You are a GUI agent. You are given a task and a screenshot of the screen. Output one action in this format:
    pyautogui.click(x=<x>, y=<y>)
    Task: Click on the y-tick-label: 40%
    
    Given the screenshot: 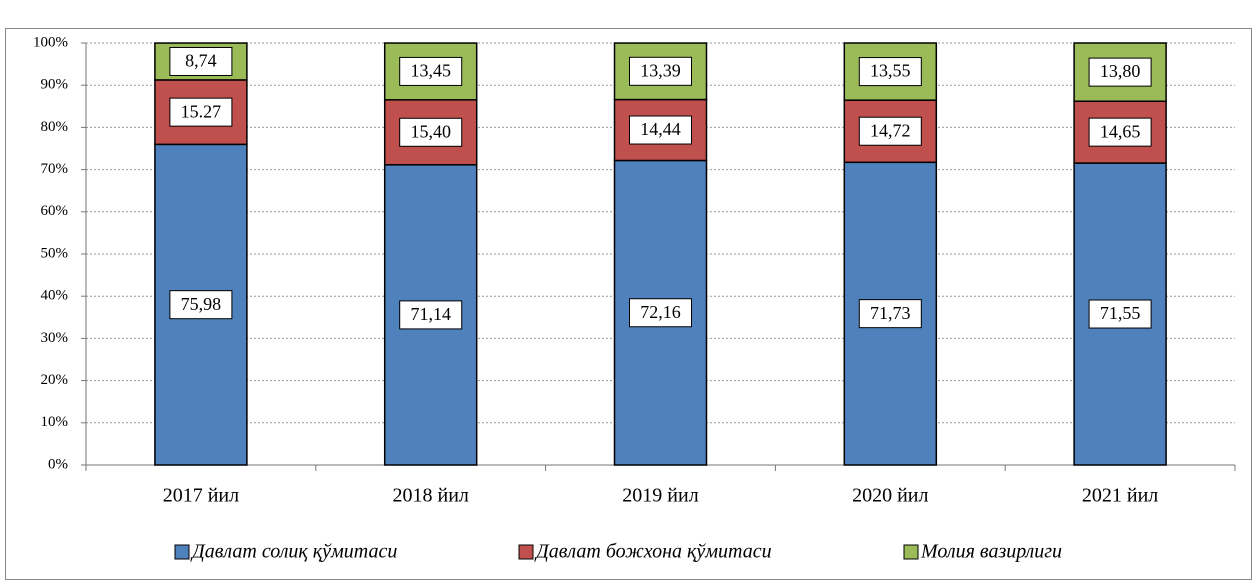 What is the action you would take?
    pyautogui.click(x=55, y=296)
    